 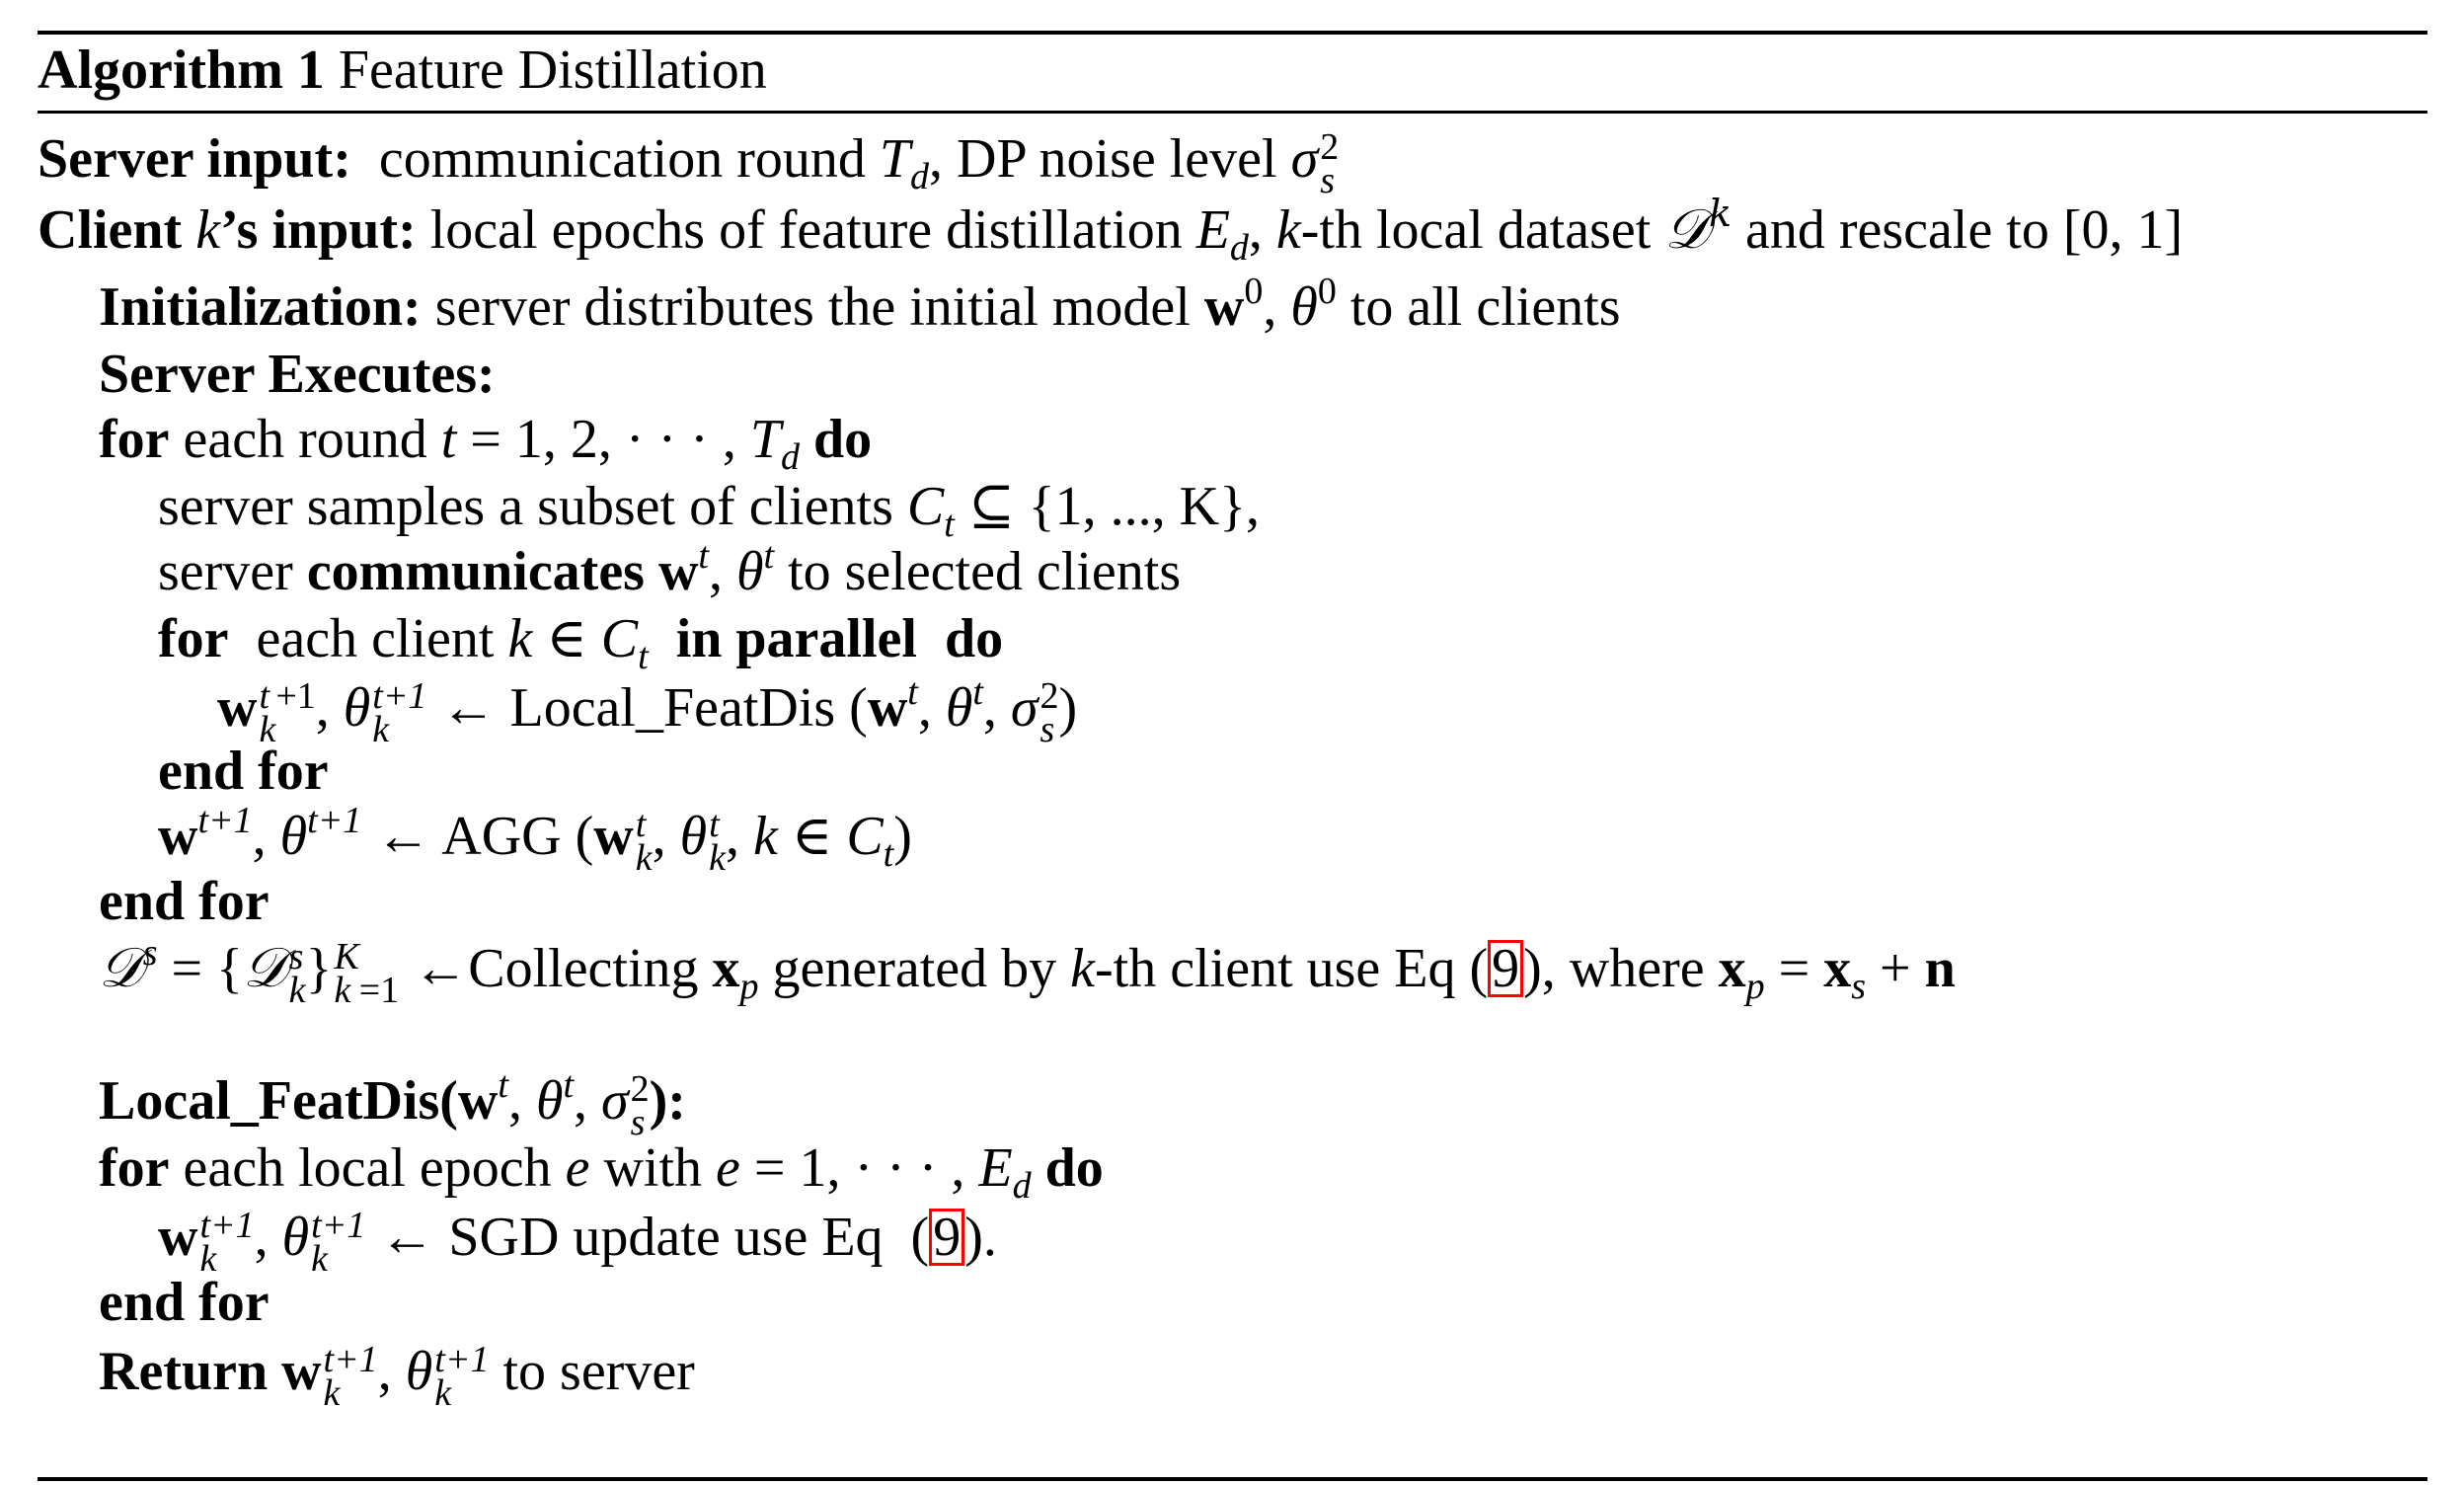 I want to click on algorithm-label: Algorithm 1, so click(x=181, y=70).